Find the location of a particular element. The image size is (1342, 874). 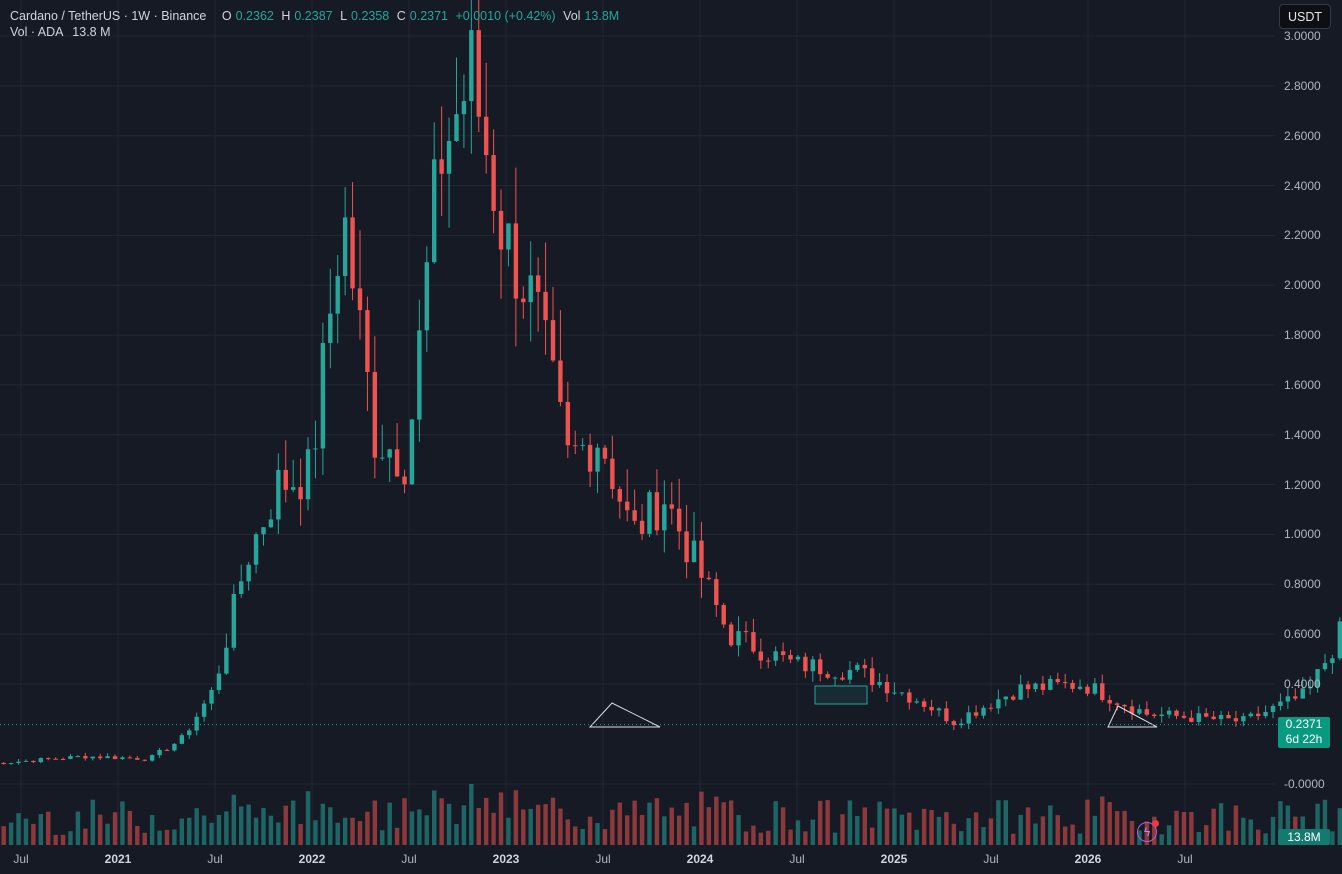

symbol-title: Cardano / TetherUS · 1W · Binance is located at coordinates (108, 16).